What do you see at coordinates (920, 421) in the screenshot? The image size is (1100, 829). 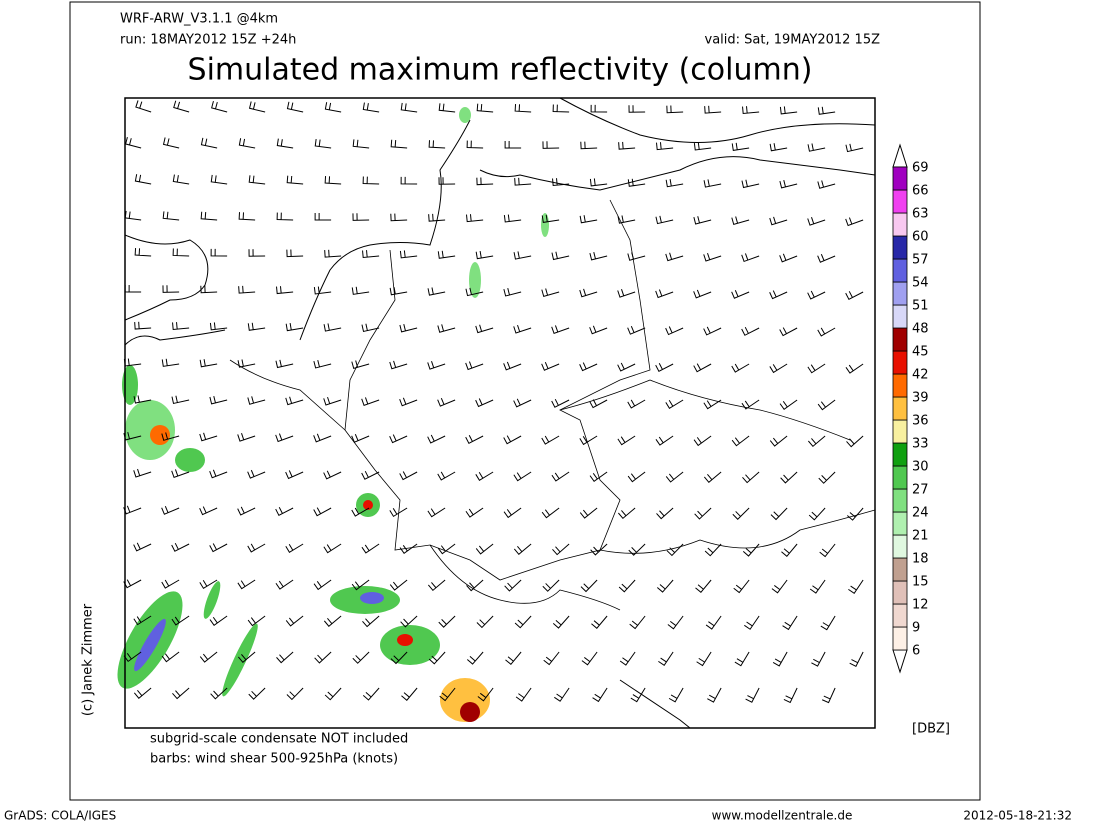 I see `colorbar-label: 36` at bounding box center [920, 421].